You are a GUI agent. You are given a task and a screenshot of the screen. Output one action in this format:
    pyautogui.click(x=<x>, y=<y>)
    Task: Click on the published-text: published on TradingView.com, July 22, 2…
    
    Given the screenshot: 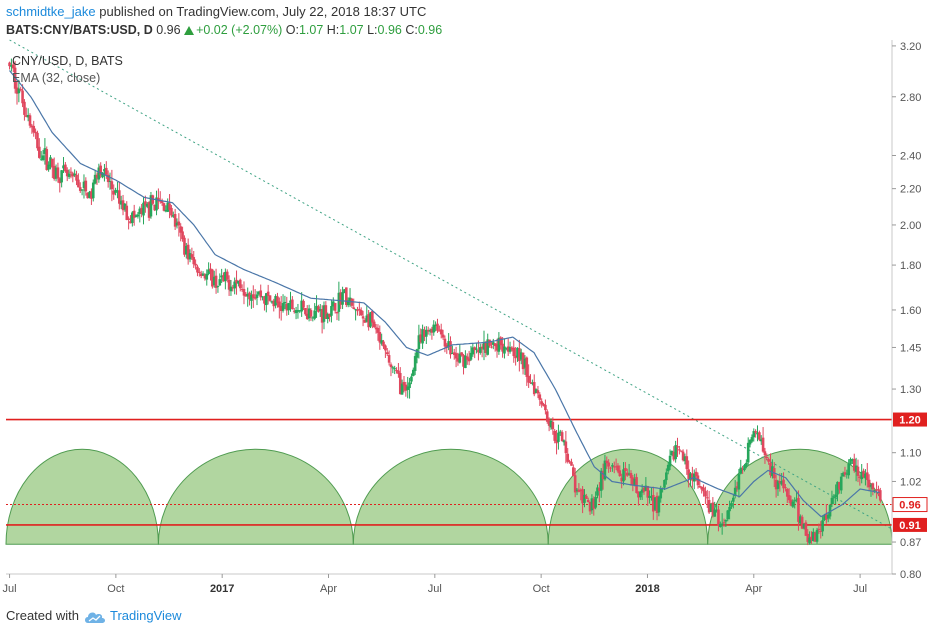 What is the action you would take?
    pyautogui.click(x=263, y=11)
    